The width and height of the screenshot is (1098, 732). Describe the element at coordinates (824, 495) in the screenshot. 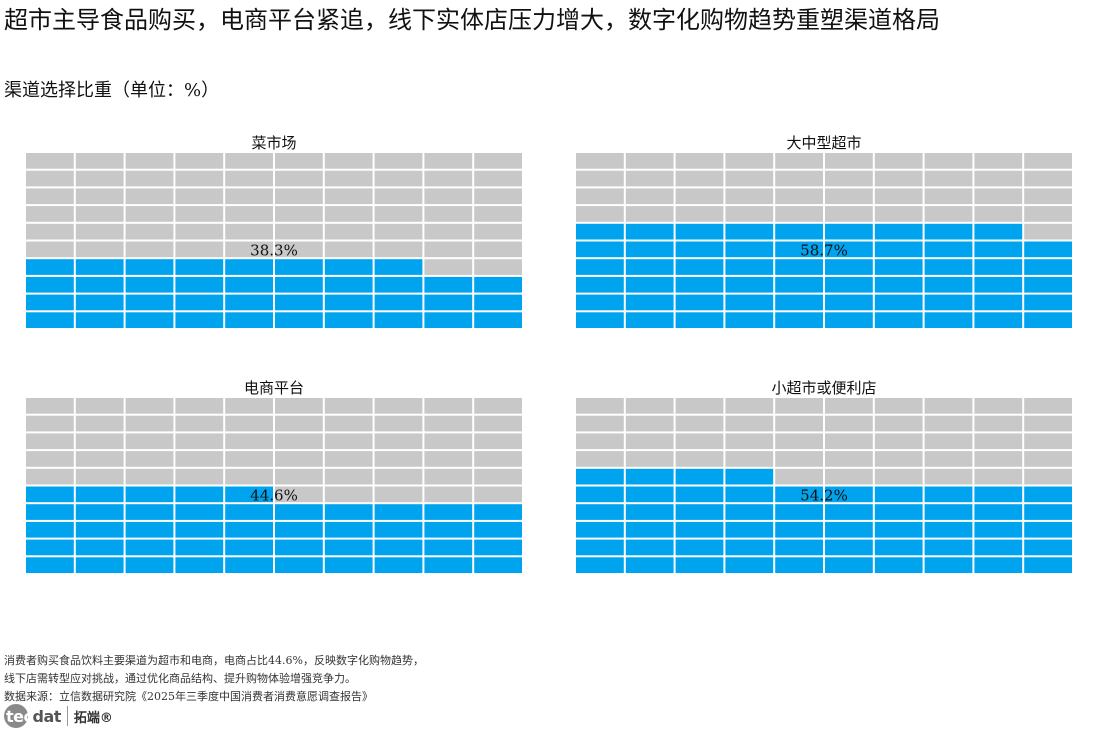

I see `waffle-value-label: 54.2%` at that location.